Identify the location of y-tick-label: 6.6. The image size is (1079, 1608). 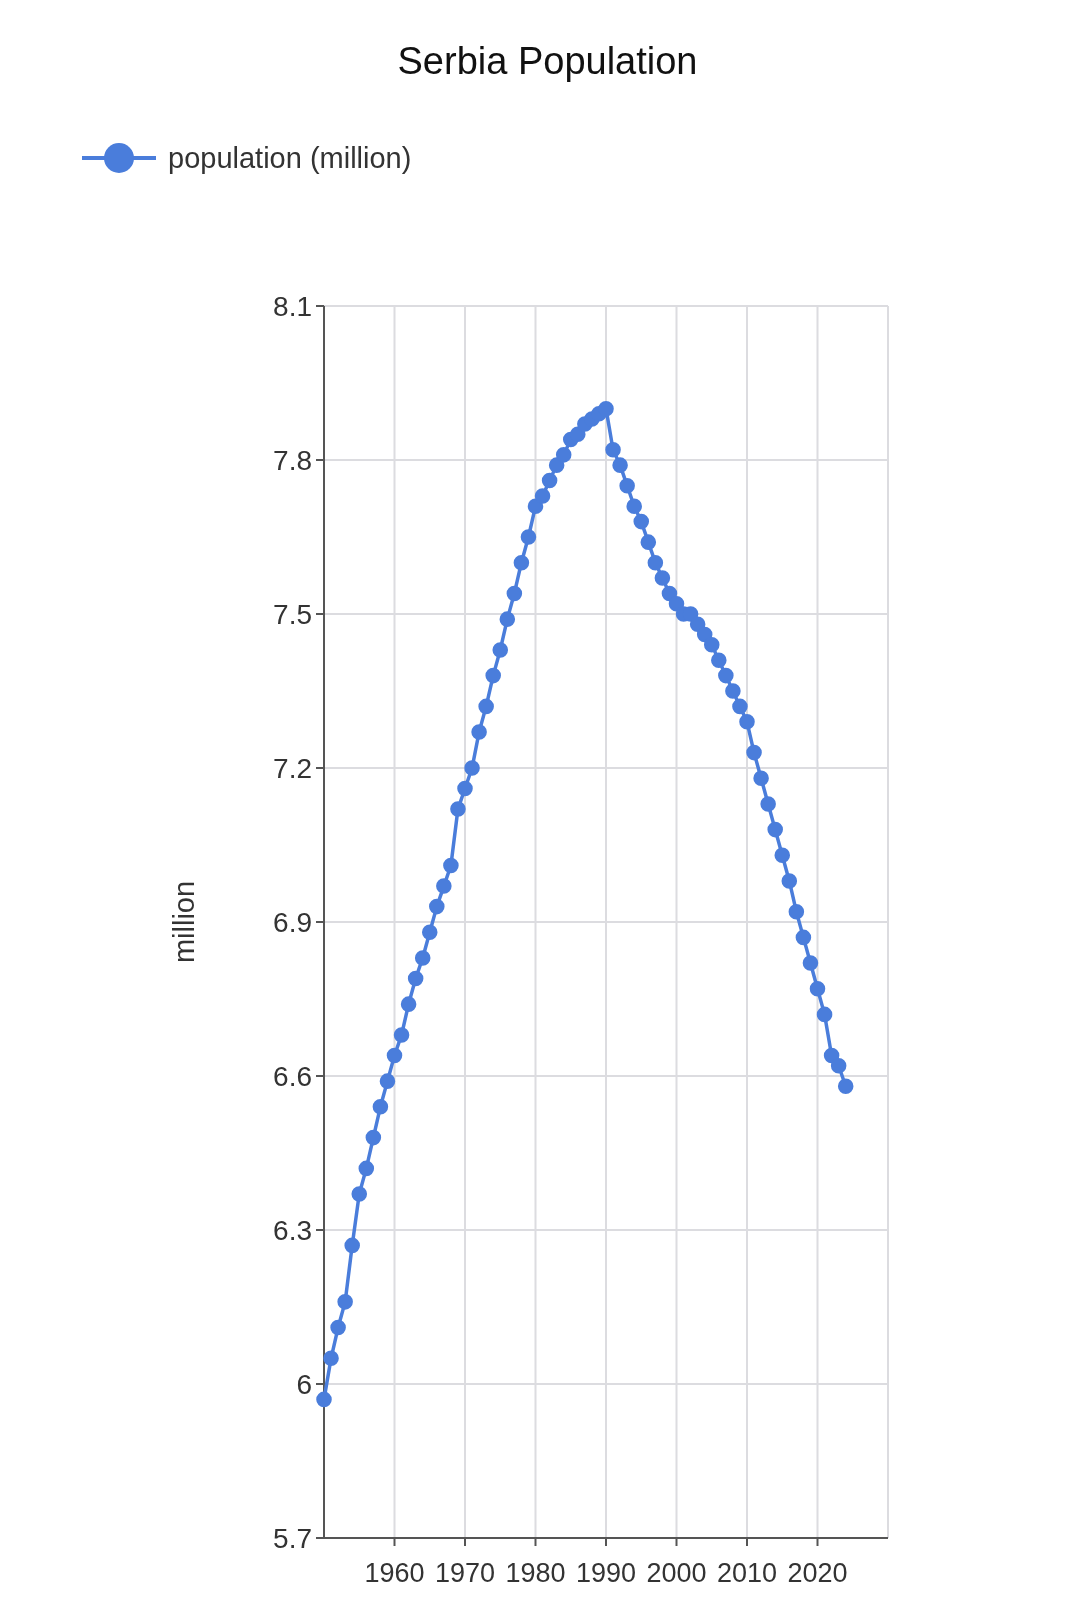
(292, 1076).